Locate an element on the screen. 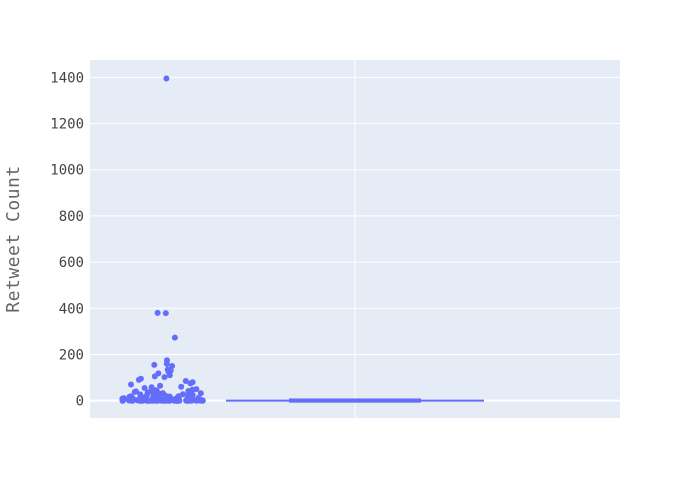  y-tick-label: 0 is located at coordinates (80, 402).